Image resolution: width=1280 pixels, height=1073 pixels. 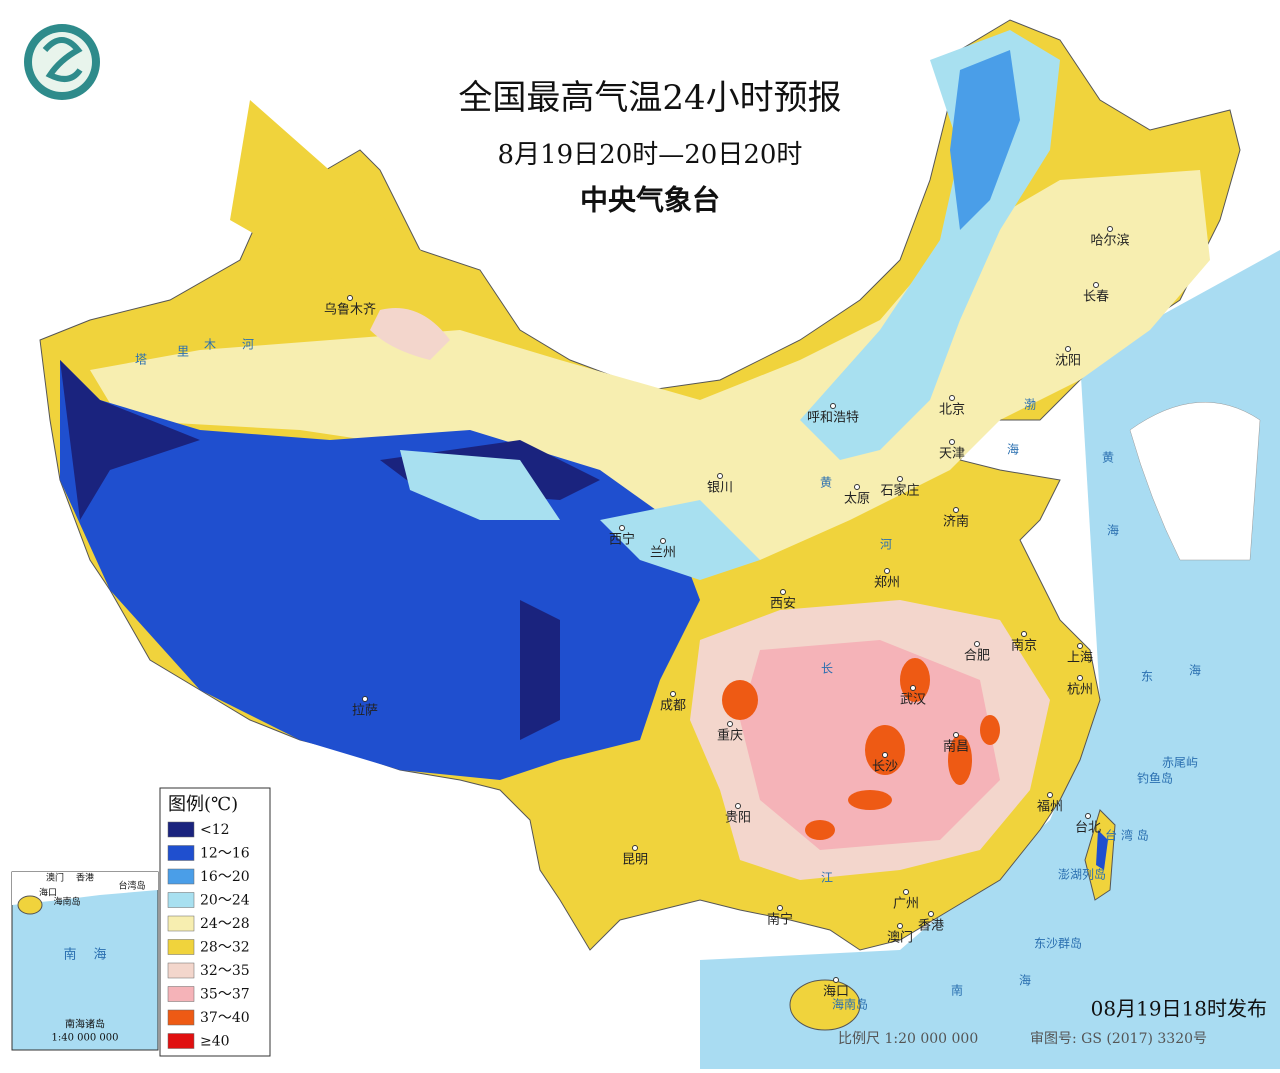 What do you see at coordinates (906, 904) in the screenshot?
I see `city-label: 广州` at bounding box center [906, 904].